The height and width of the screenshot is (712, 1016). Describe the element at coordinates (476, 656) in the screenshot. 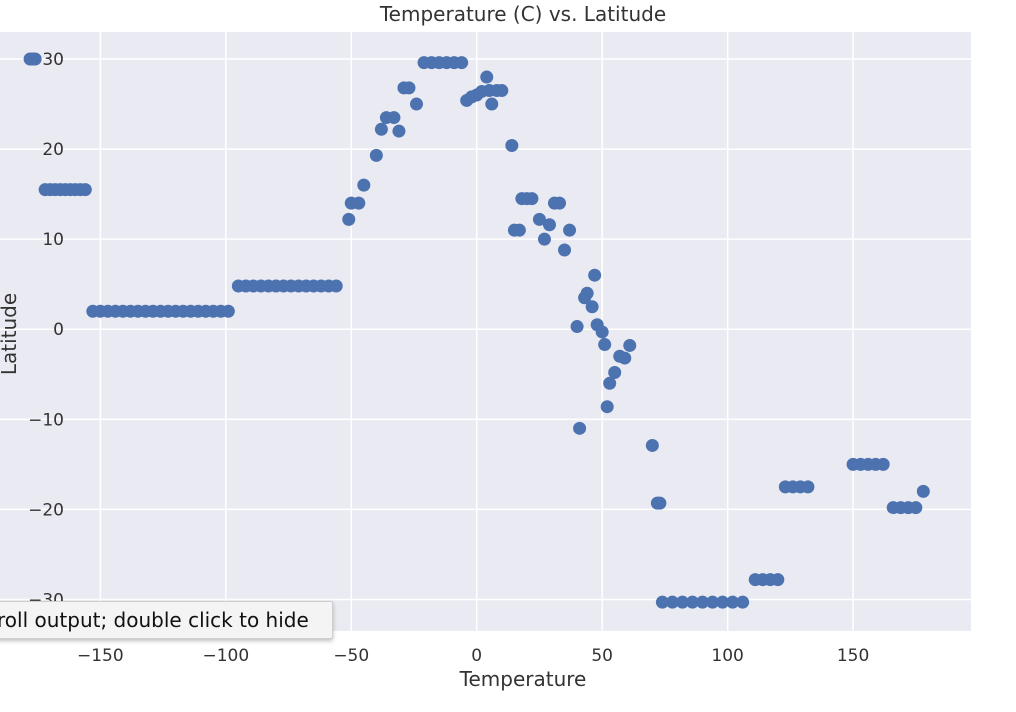

I see `x-tick-label: 0` at that location.